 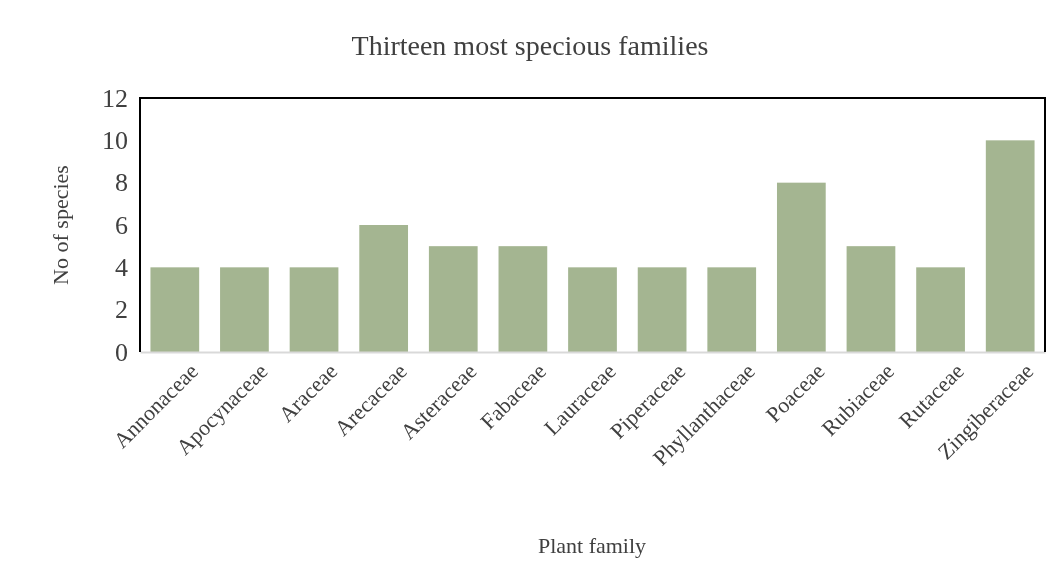 What do you see at coordinates (115, 141) in the screenshot?
I see `y-tick-label: 10` at bounding box center [115, 141].